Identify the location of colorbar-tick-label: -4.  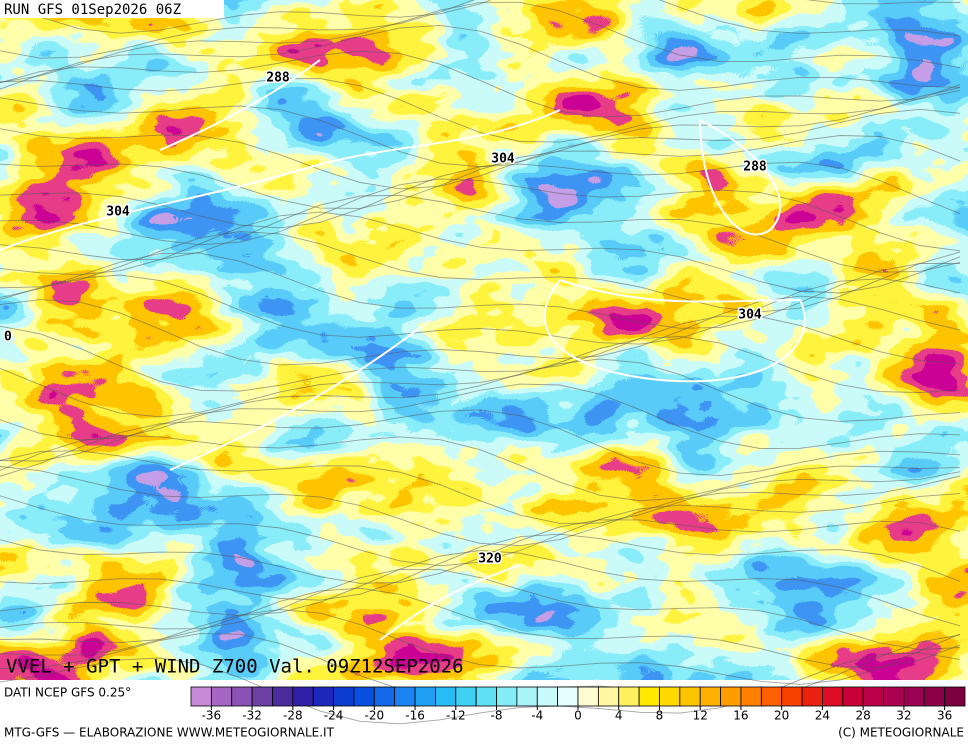
(537, 716).